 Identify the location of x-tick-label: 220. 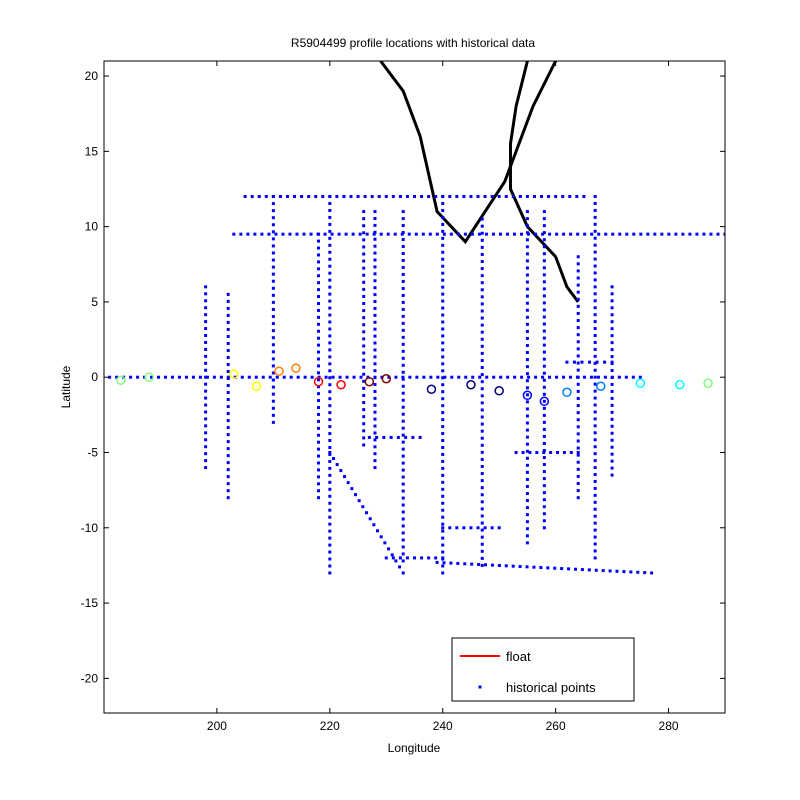
(330, 726).